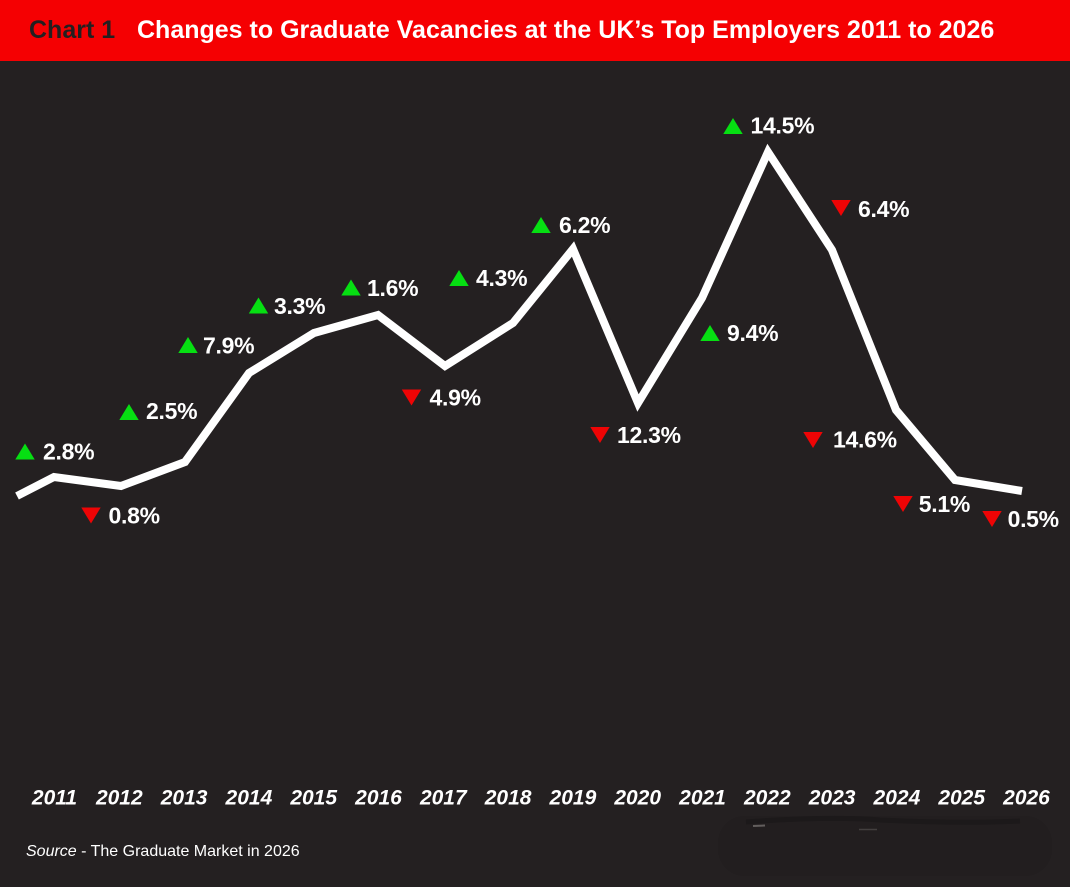 This screenshot has height=887, width=1070. Describe the element at coordinates (767, 798) in the screenshot. I see `svg-text: 2022` at that location.